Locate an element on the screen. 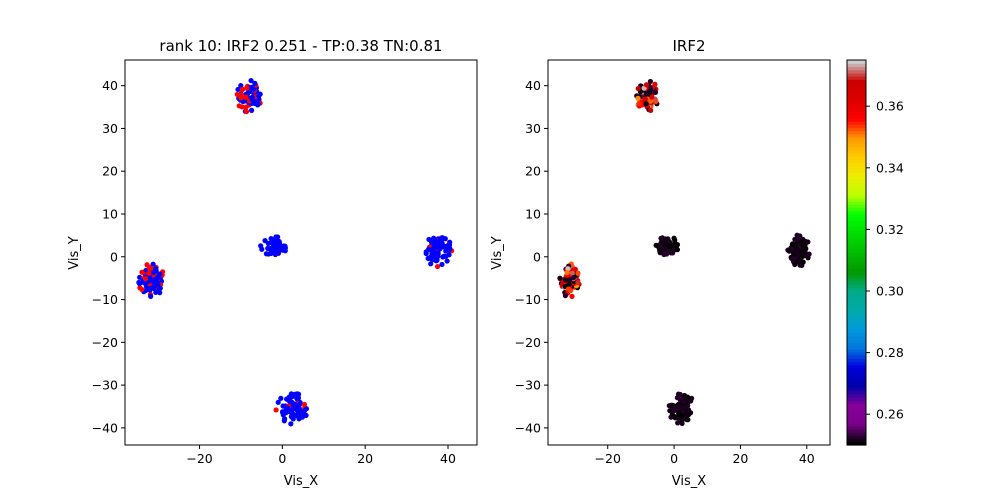  colorbar-gradient is located at coordinates (856, 253).